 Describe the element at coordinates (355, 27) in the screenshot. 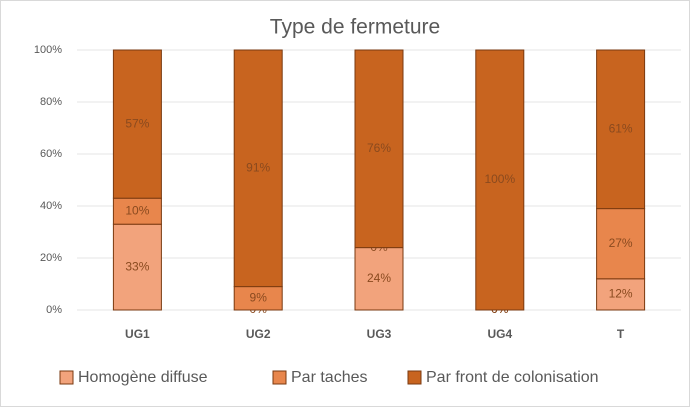

I see `chart-title: Type de fermeture` at that location.